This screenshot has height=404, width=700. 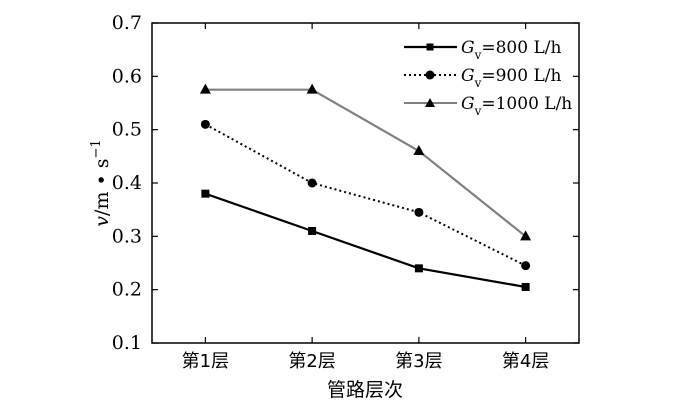 I want to click on y-tick-label: 0.5, so click(x=127, y=130).